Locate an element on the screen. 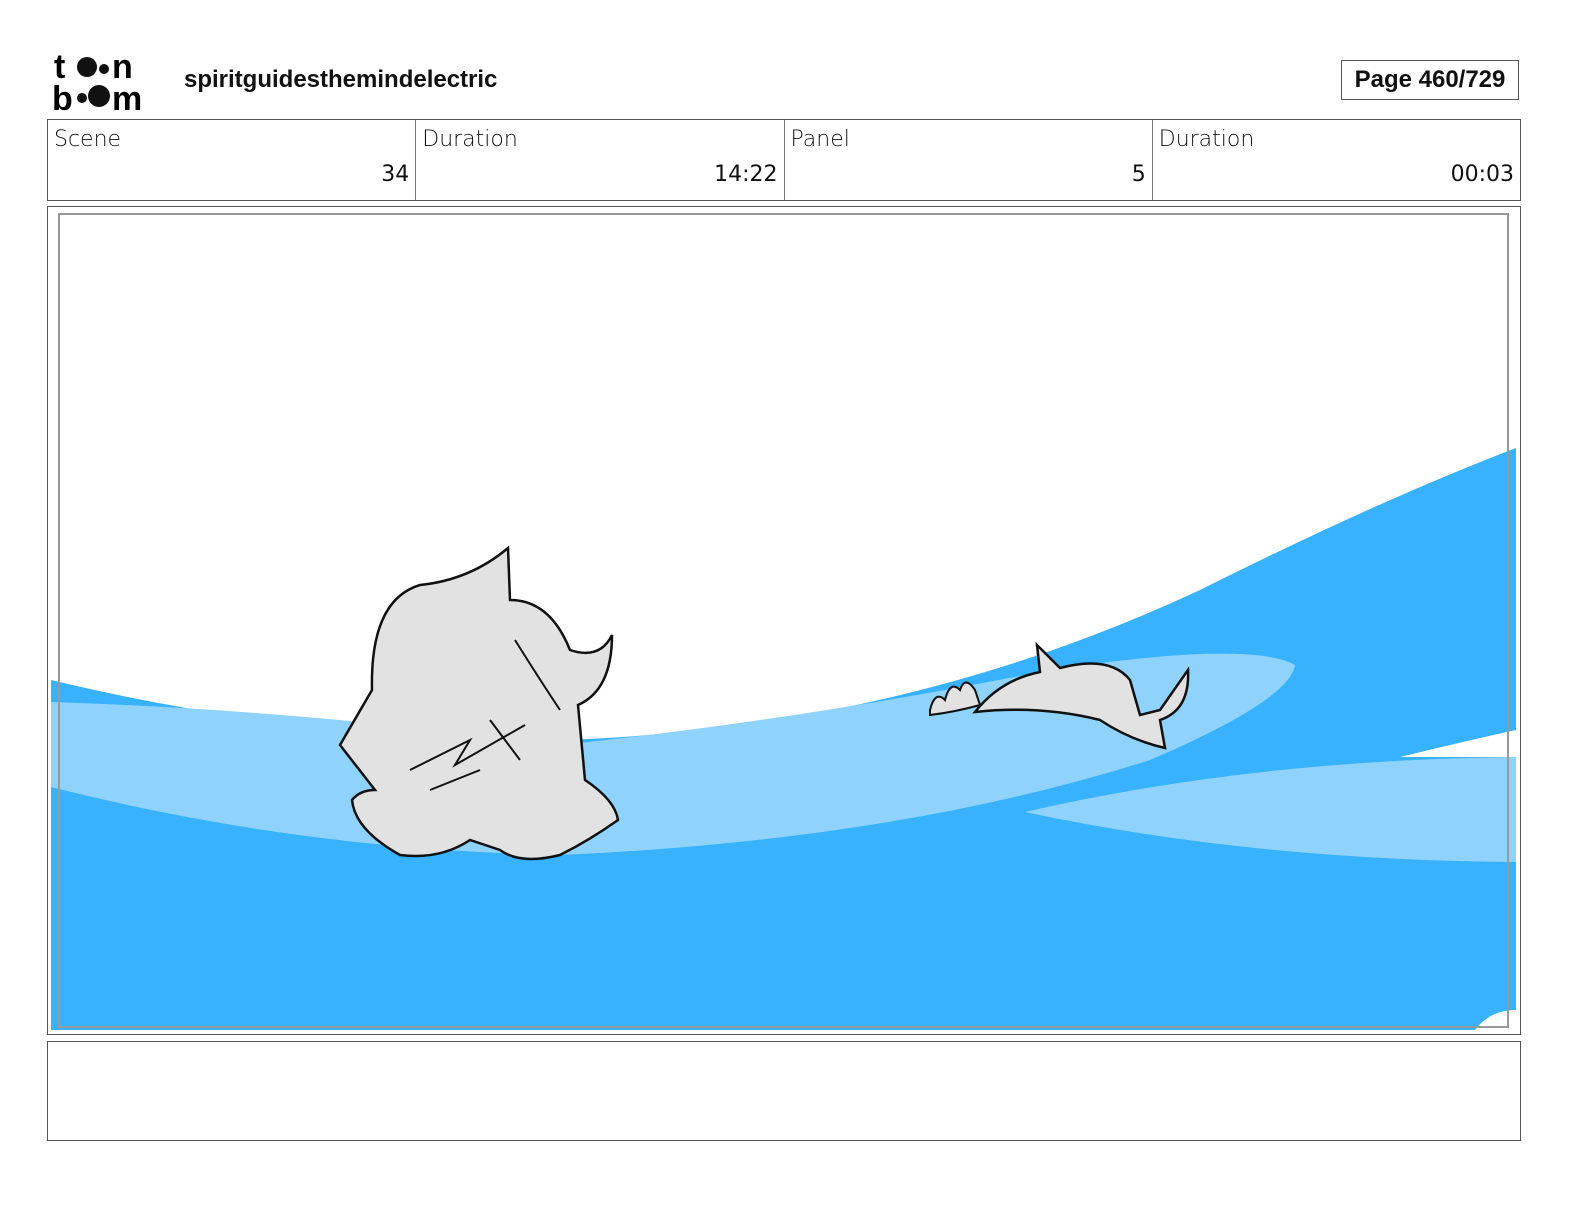  toon-boom-logo: t n b m is located at coordinates (97, 81).